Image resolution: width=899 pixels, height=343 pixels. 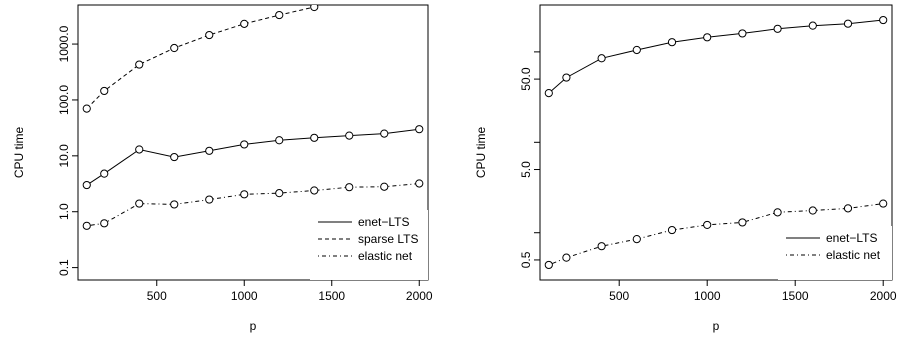 What do you see at coordinates (526, 169) in the screenshot?
I see `y-tick-label: 5.0` at bounding box center [526, 169].